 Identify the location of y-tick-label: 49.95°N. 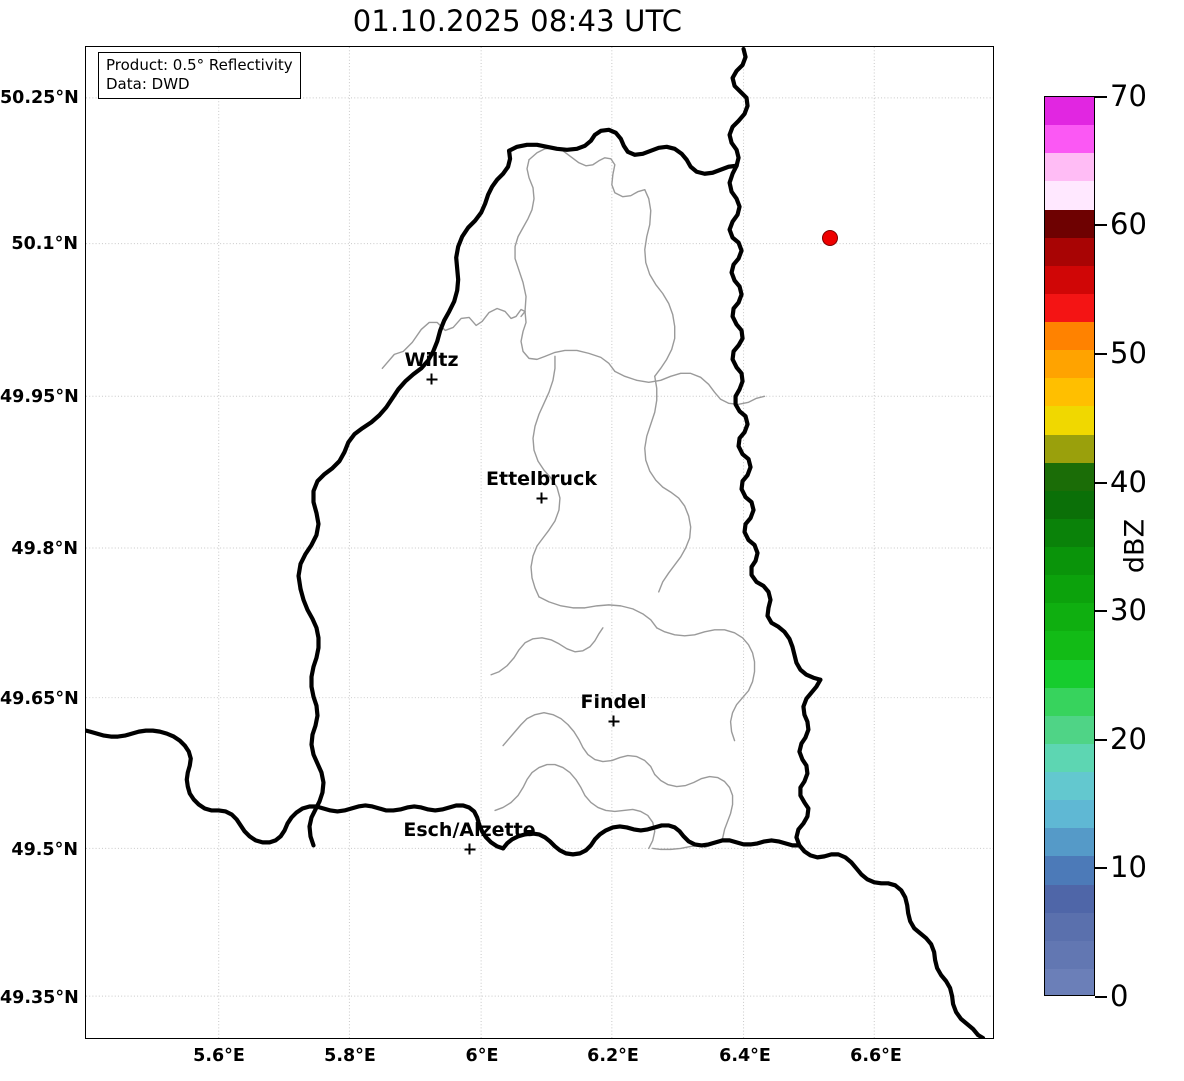
(39, 397).